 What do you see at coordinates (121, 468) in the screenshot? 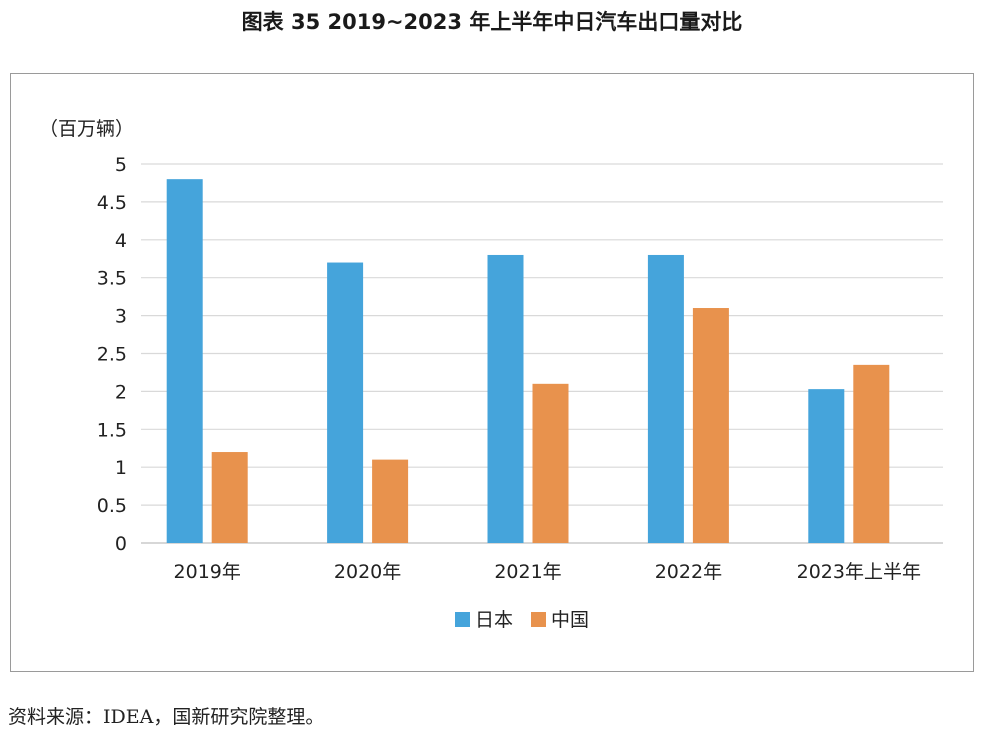
I see `y-tick-label: 1` at bounding box center [121, 468].